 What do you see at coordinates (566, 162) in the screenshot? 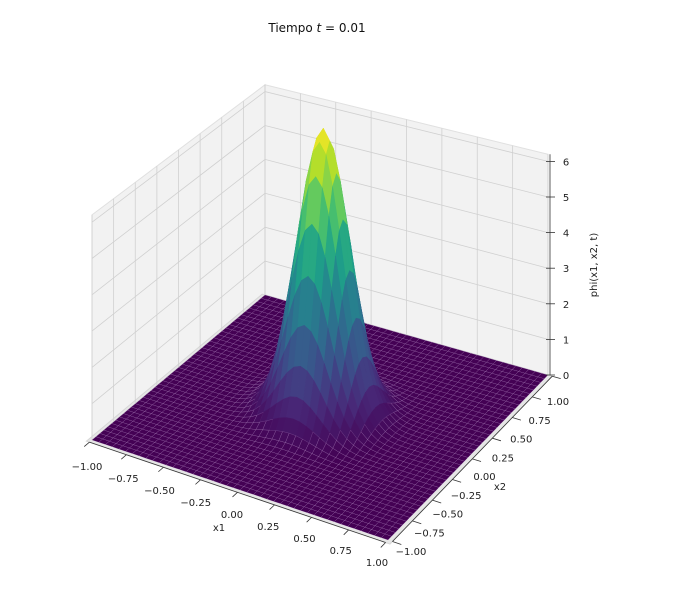
I see `z-tick-label: 6` at bounding box center [566, 162].